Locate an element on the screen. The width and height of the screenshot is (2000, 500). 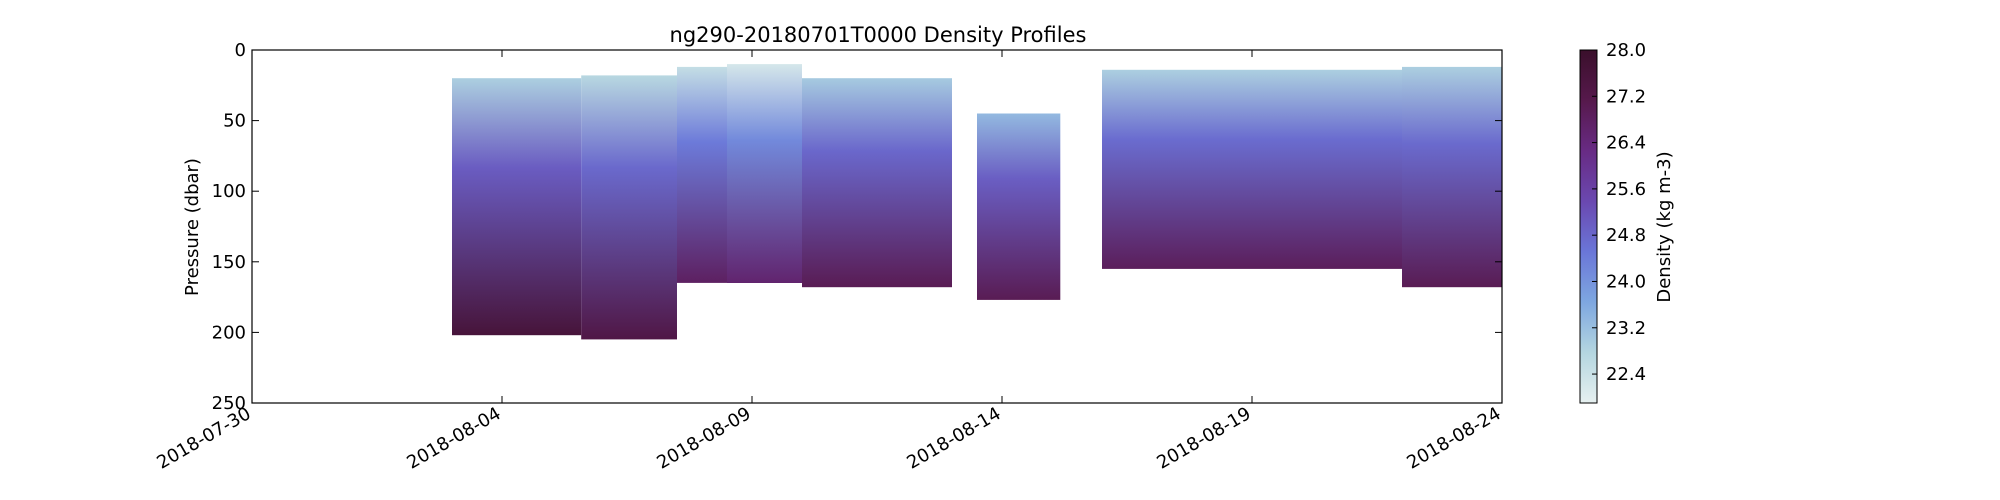
colorbar-tick-label: 25.6 is located at coordinates (1626, 189).